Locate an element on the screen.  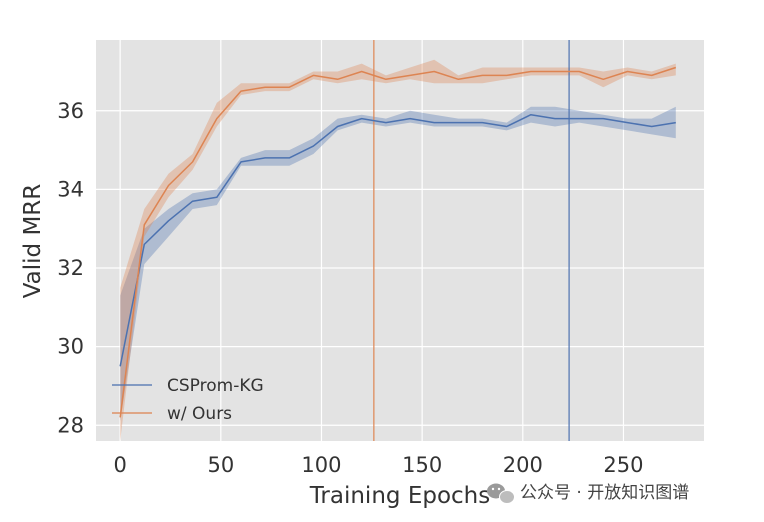
legend: CSProm-KG w/ Ours is located at coordinates (188, 400).